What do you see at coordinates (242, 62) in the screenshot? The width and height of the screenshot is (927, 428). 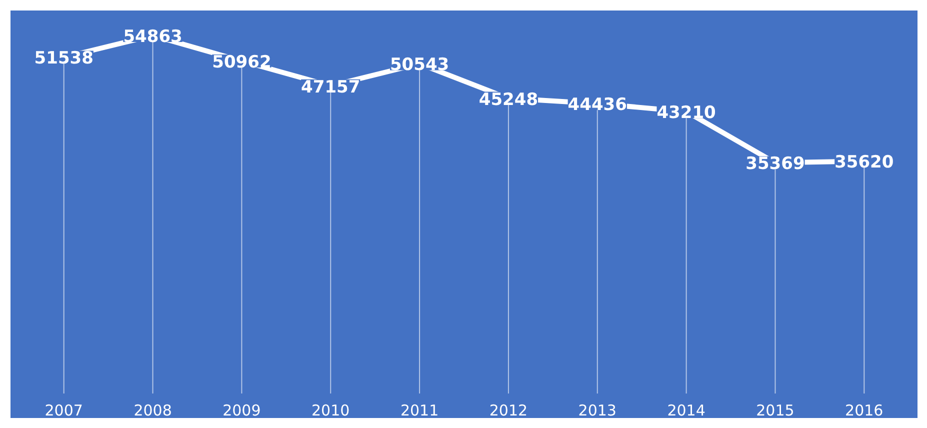 I see `data-label: 50962` at bounding box center [242, 62].